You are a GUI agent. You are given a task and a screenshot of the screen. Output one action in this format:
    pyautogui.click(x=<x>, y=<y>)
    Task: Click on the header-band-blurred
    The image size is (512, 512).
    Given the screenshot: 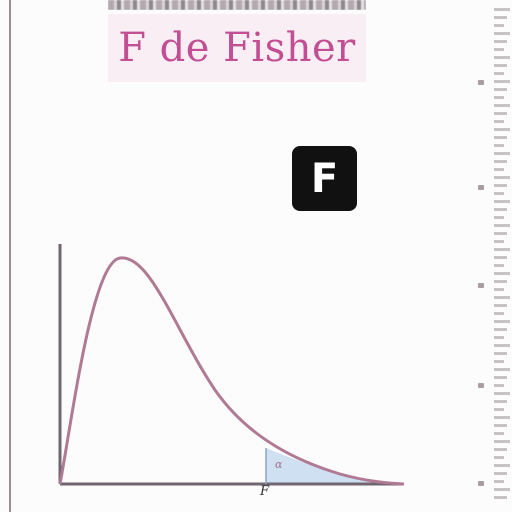 What is the action you would take?
    pyautogui.click(x=237, y=5)
    